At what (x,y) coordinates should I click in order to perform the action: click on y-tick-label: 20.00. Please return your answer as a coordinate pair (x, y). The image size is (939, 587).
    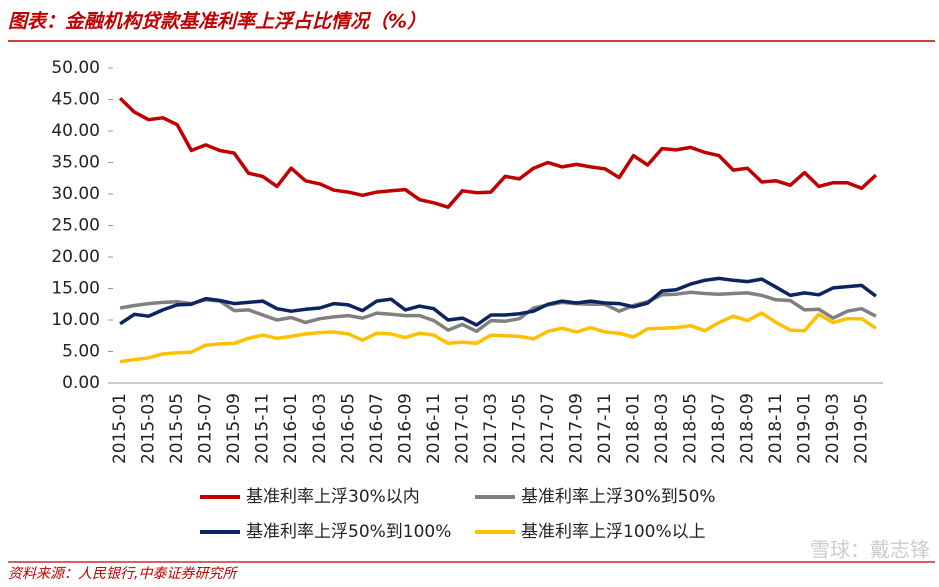
    Looking at the image, I should click on (75, 257).